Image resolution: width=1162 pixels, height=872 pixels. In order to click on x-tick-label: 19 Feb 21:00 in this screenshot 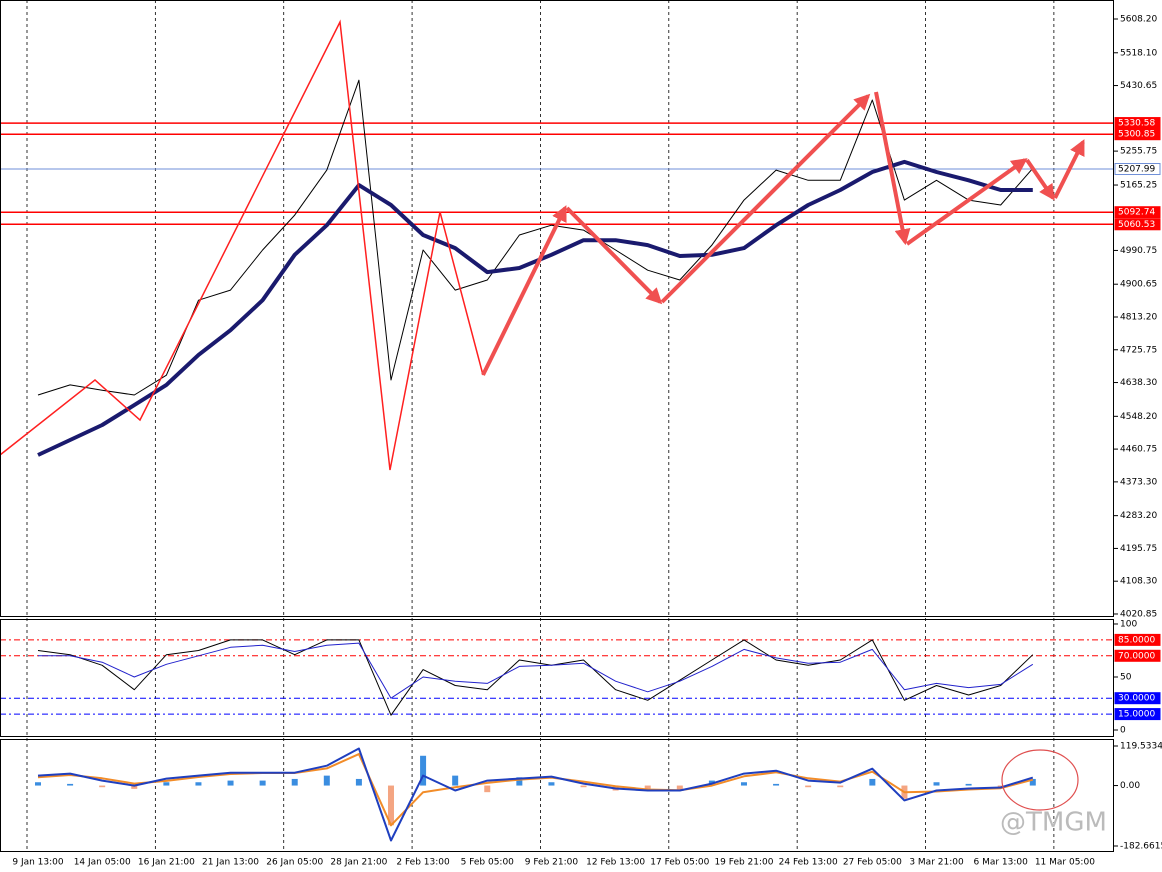, I will do `click(743, 863)`.